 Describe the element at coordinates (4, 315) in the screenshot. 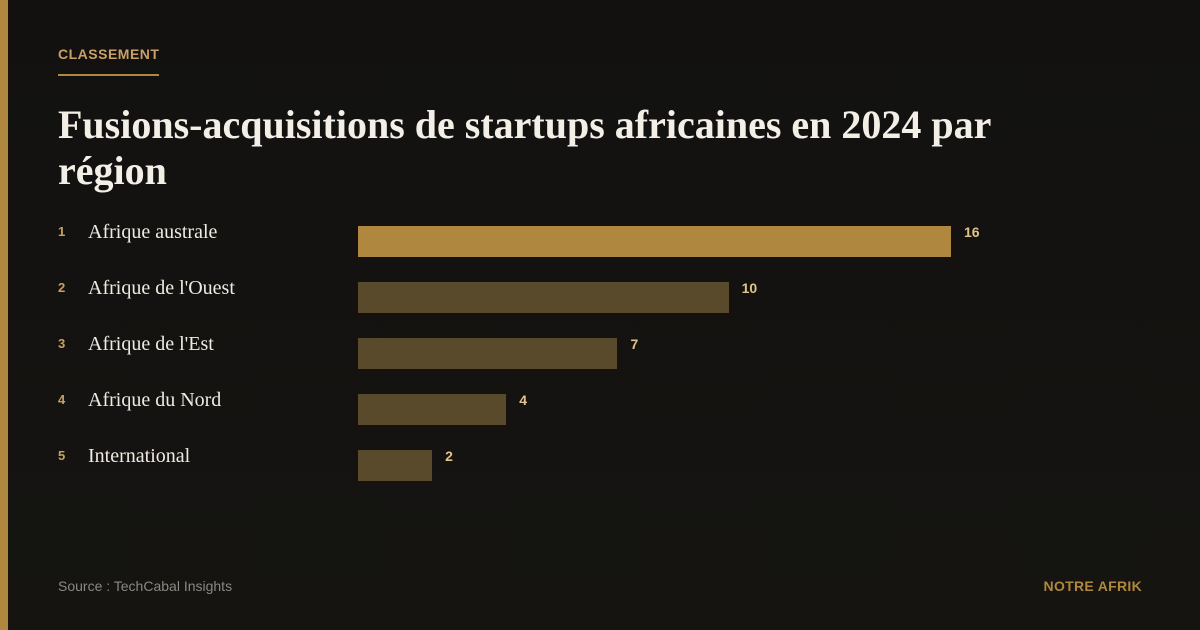

I see `accent-bar` at that location.